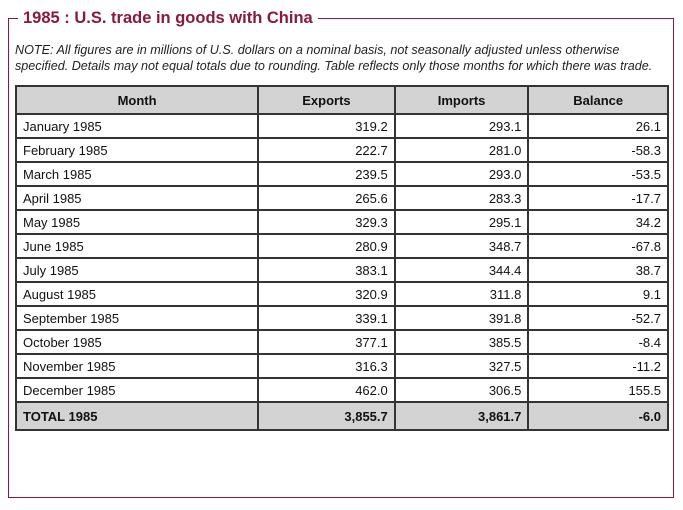 This screenshot has width=683, height=510. I want to click on row-exports: 320.9, so click(326, 294).